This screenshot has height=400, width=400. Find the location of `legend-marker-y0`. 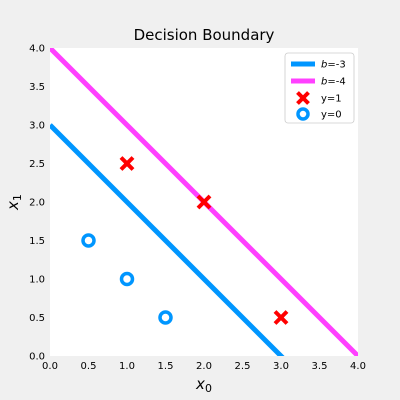

legend-marker-y0 is located at coordinates (303, 114).